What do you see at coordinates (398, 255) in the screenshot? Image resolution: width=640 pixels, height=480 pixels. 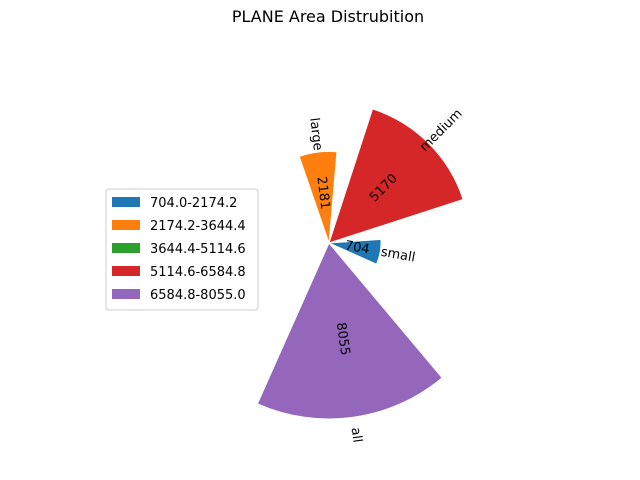 I see `category-label-small: small` at bounding box center [398, 255].